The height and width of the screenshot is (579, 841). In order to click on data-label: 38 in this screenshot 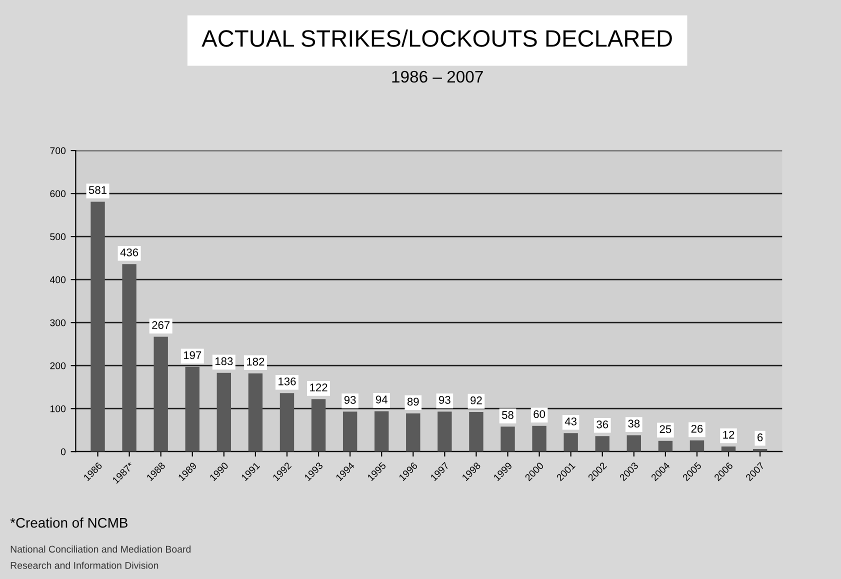, I will do `click(634, 424)`.